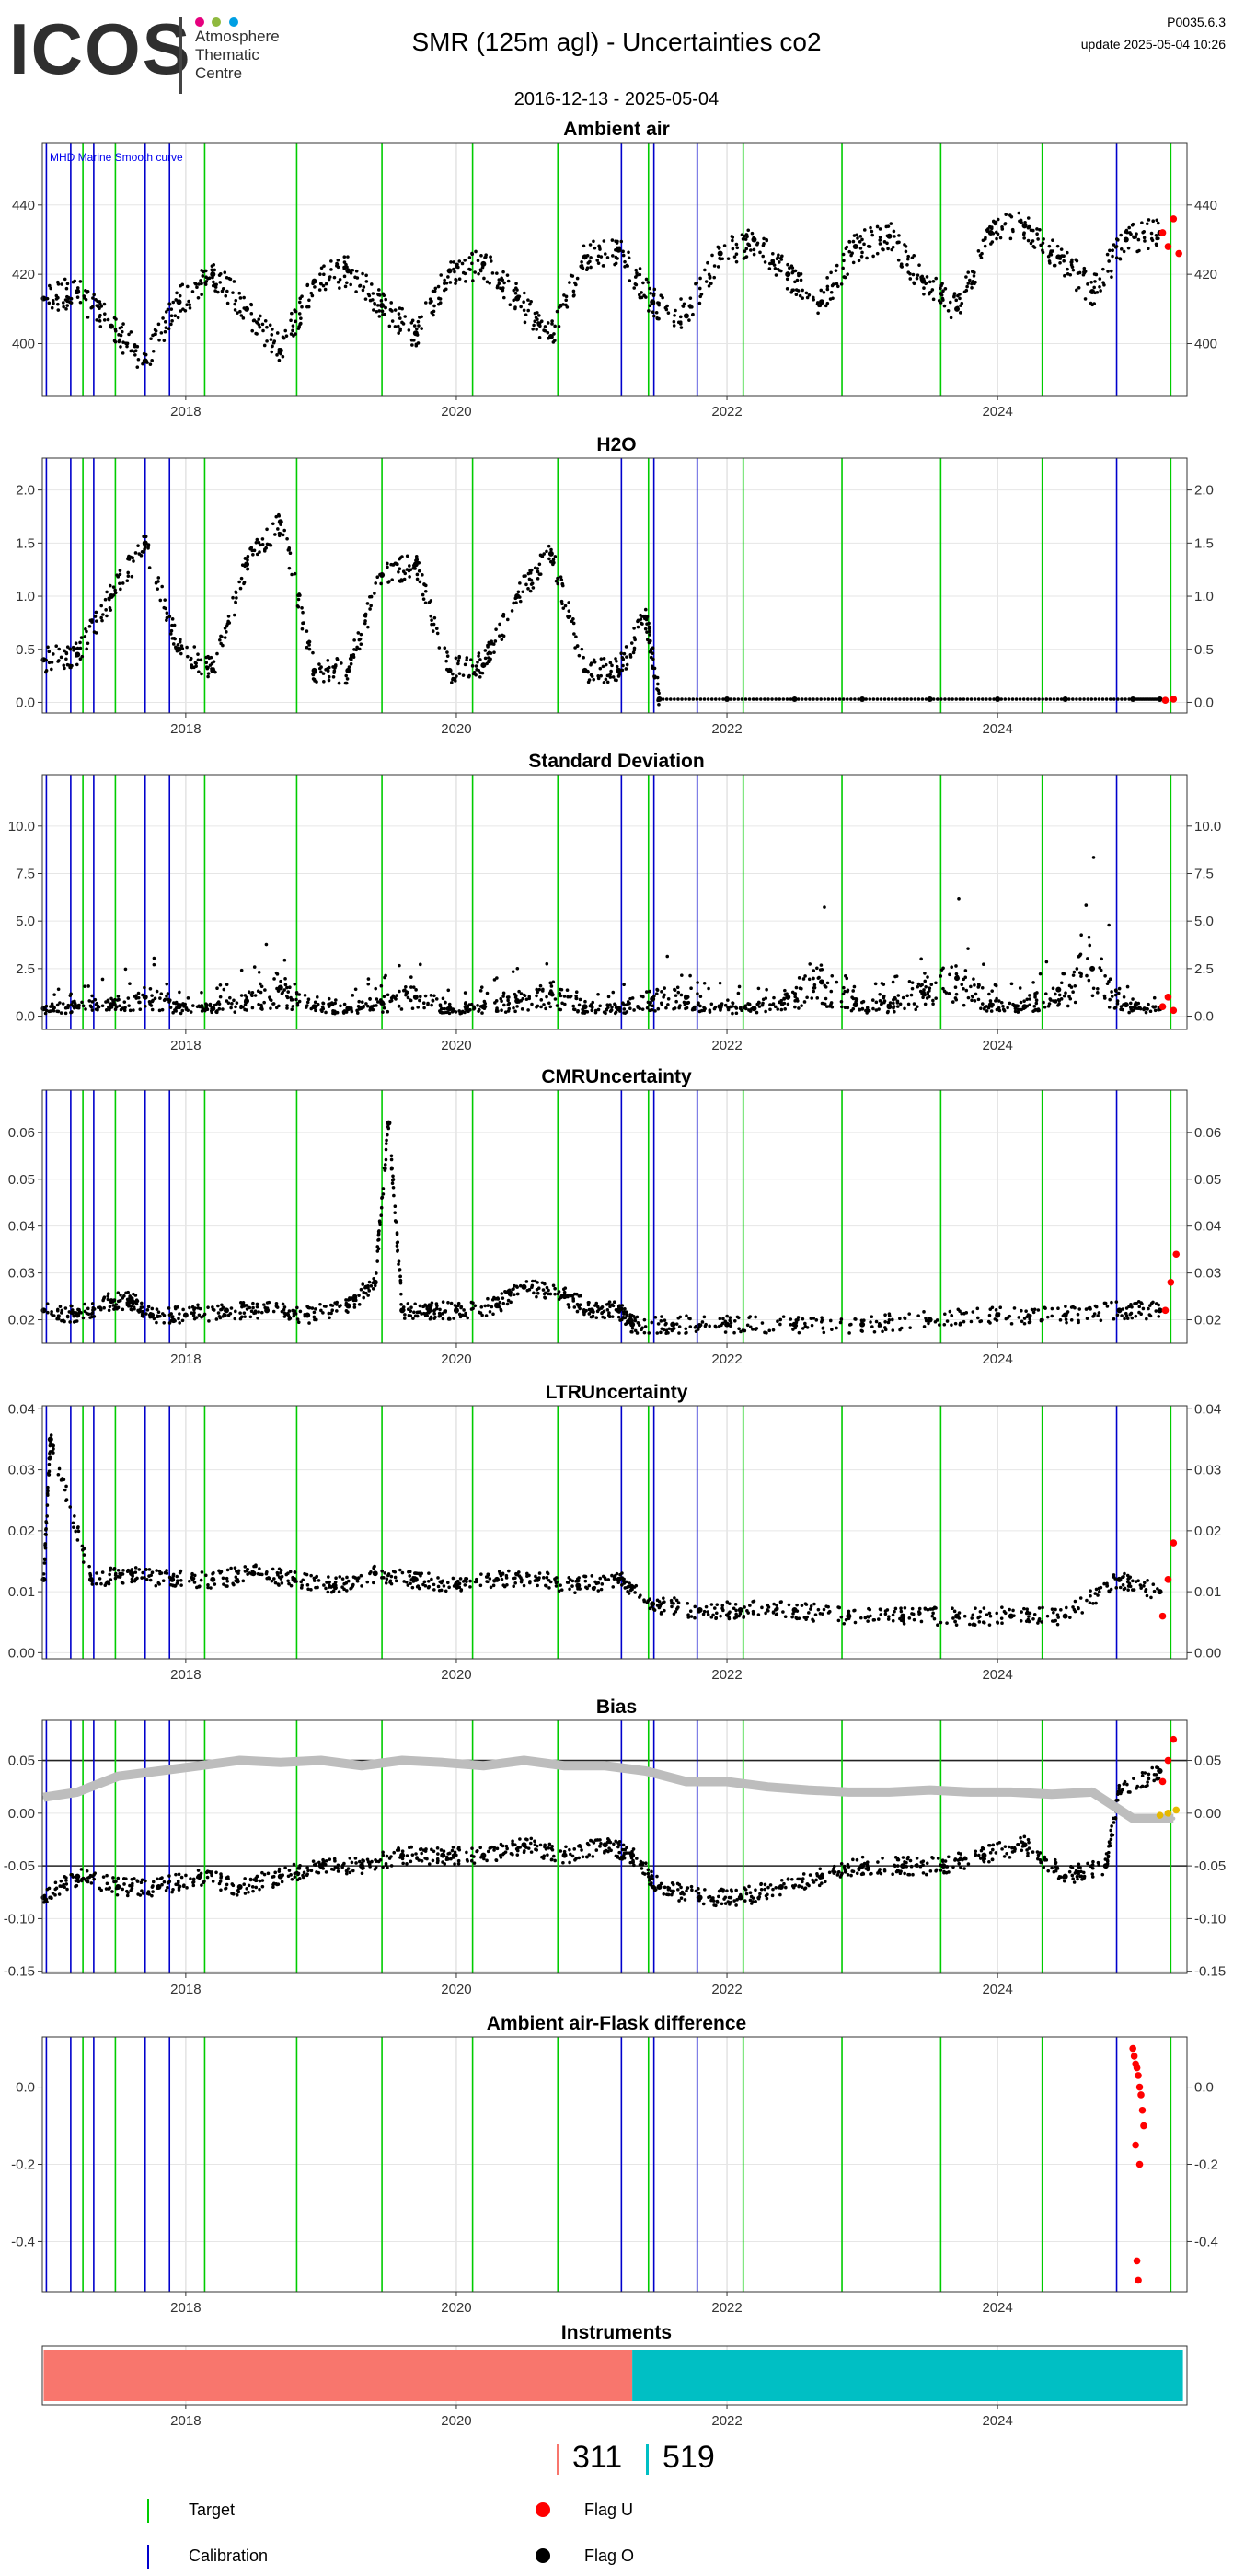  Describe the element at coordinates (997, 1675) in the screenshot. I see `x-tick-label-ltr-uncertainty-3: 2024` at that location.